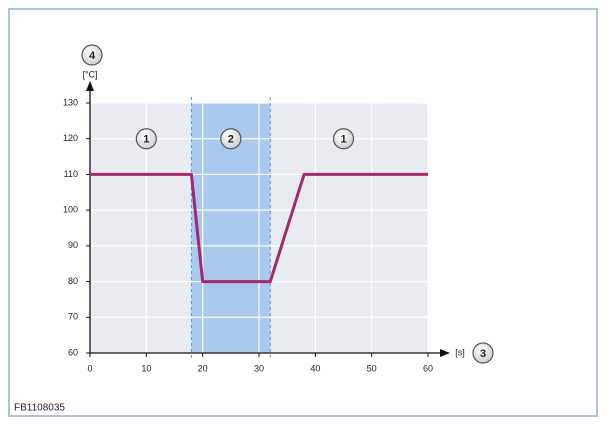 The height and width of the screenshot is (426, 607). Describe the element at coordinates (90, 86) in the screenshot. I see `y-axis-arrow` at that location.